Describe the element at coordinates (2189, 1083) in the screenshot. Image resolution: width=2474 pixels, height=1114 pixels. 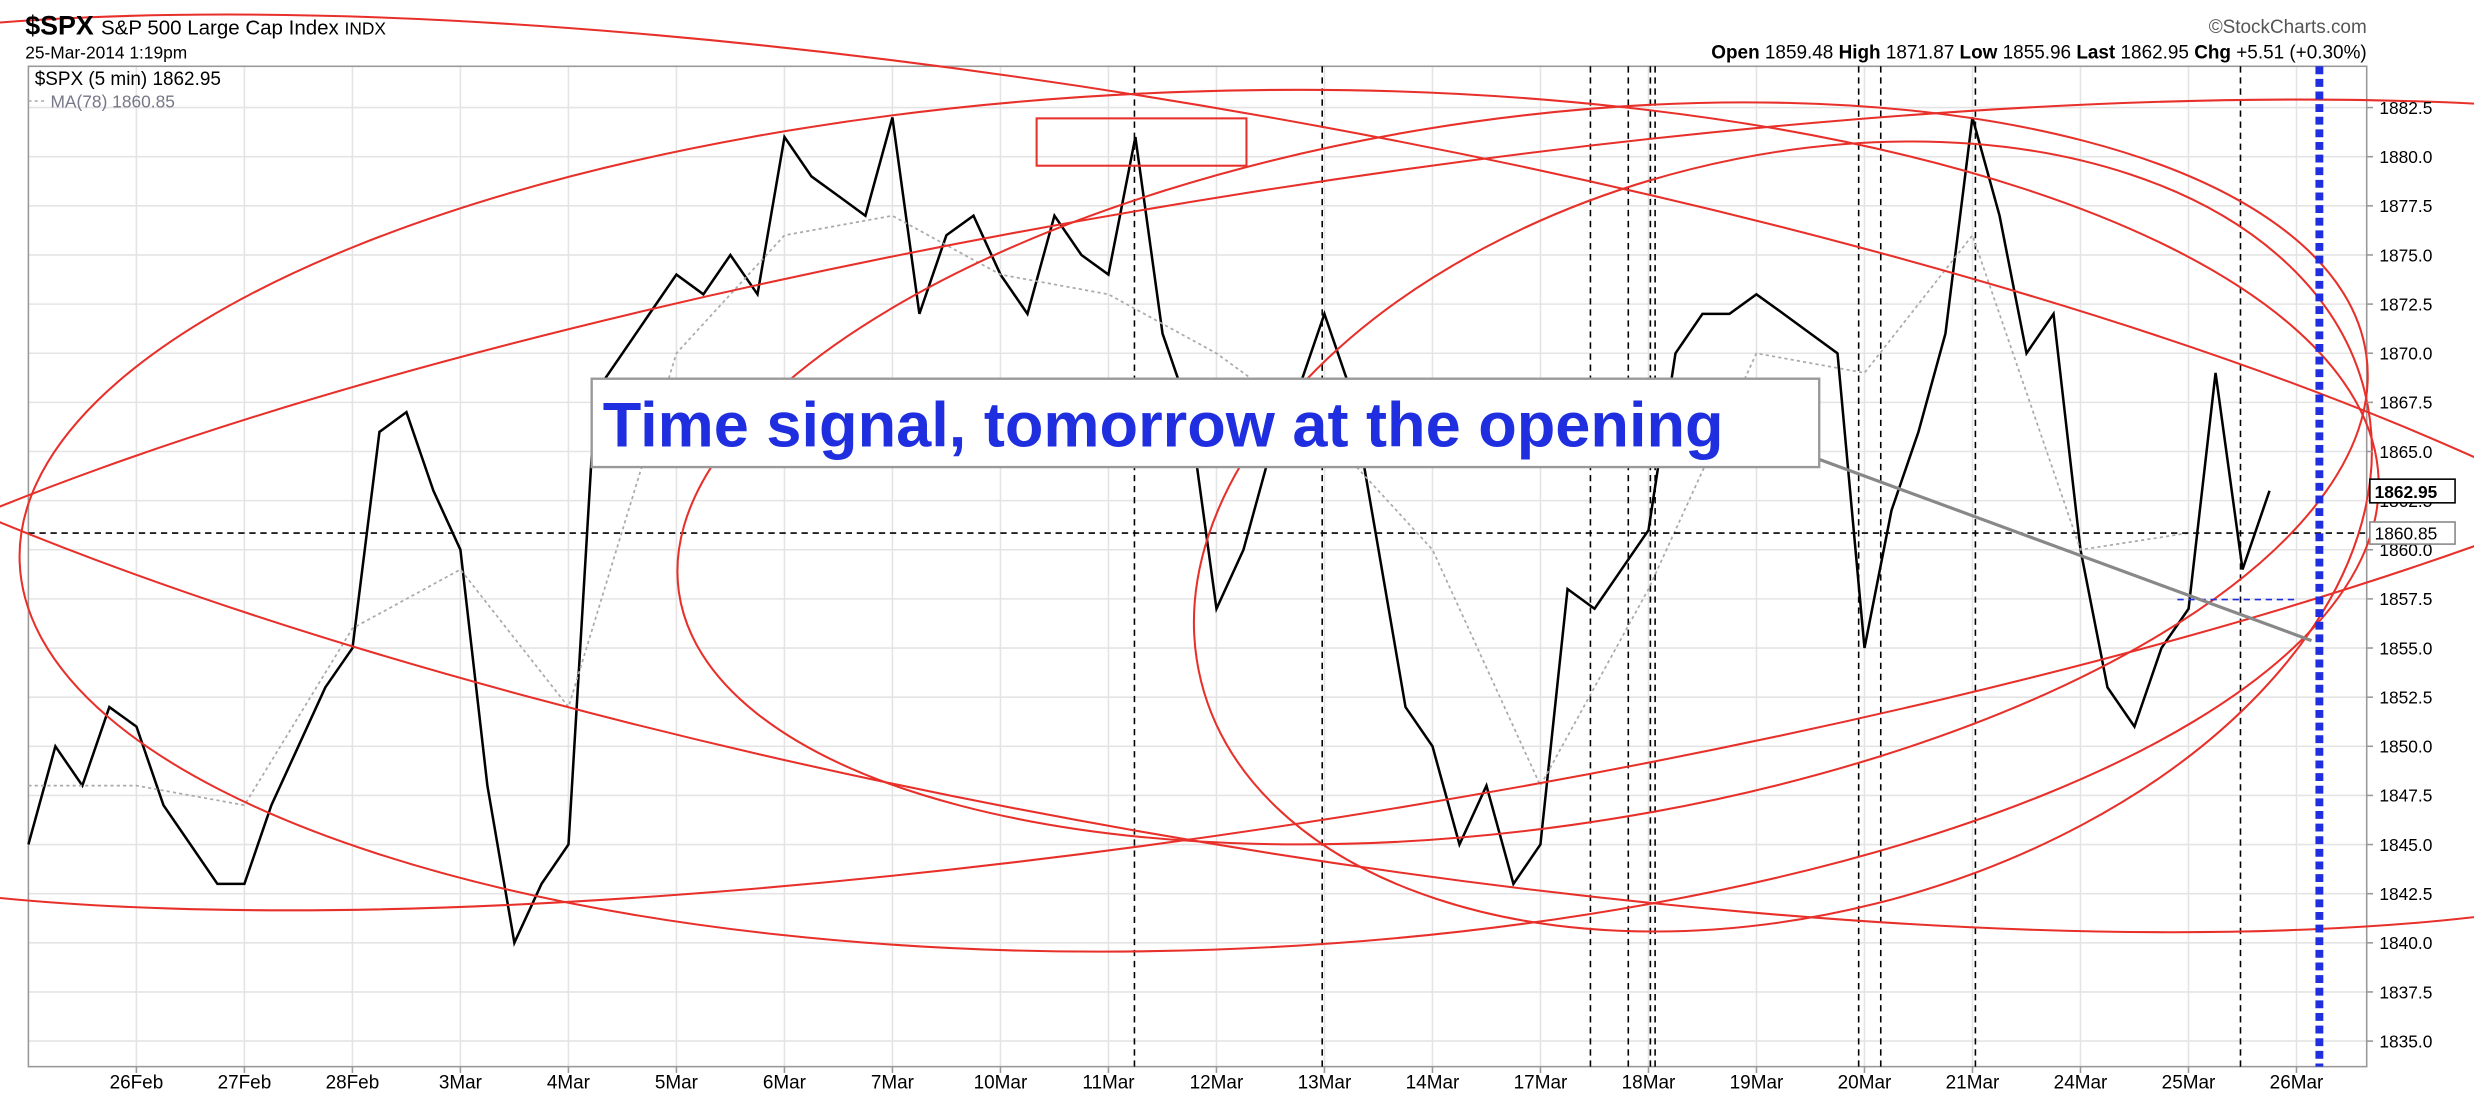
I see `x-tick-label: 25Mar` at that location.